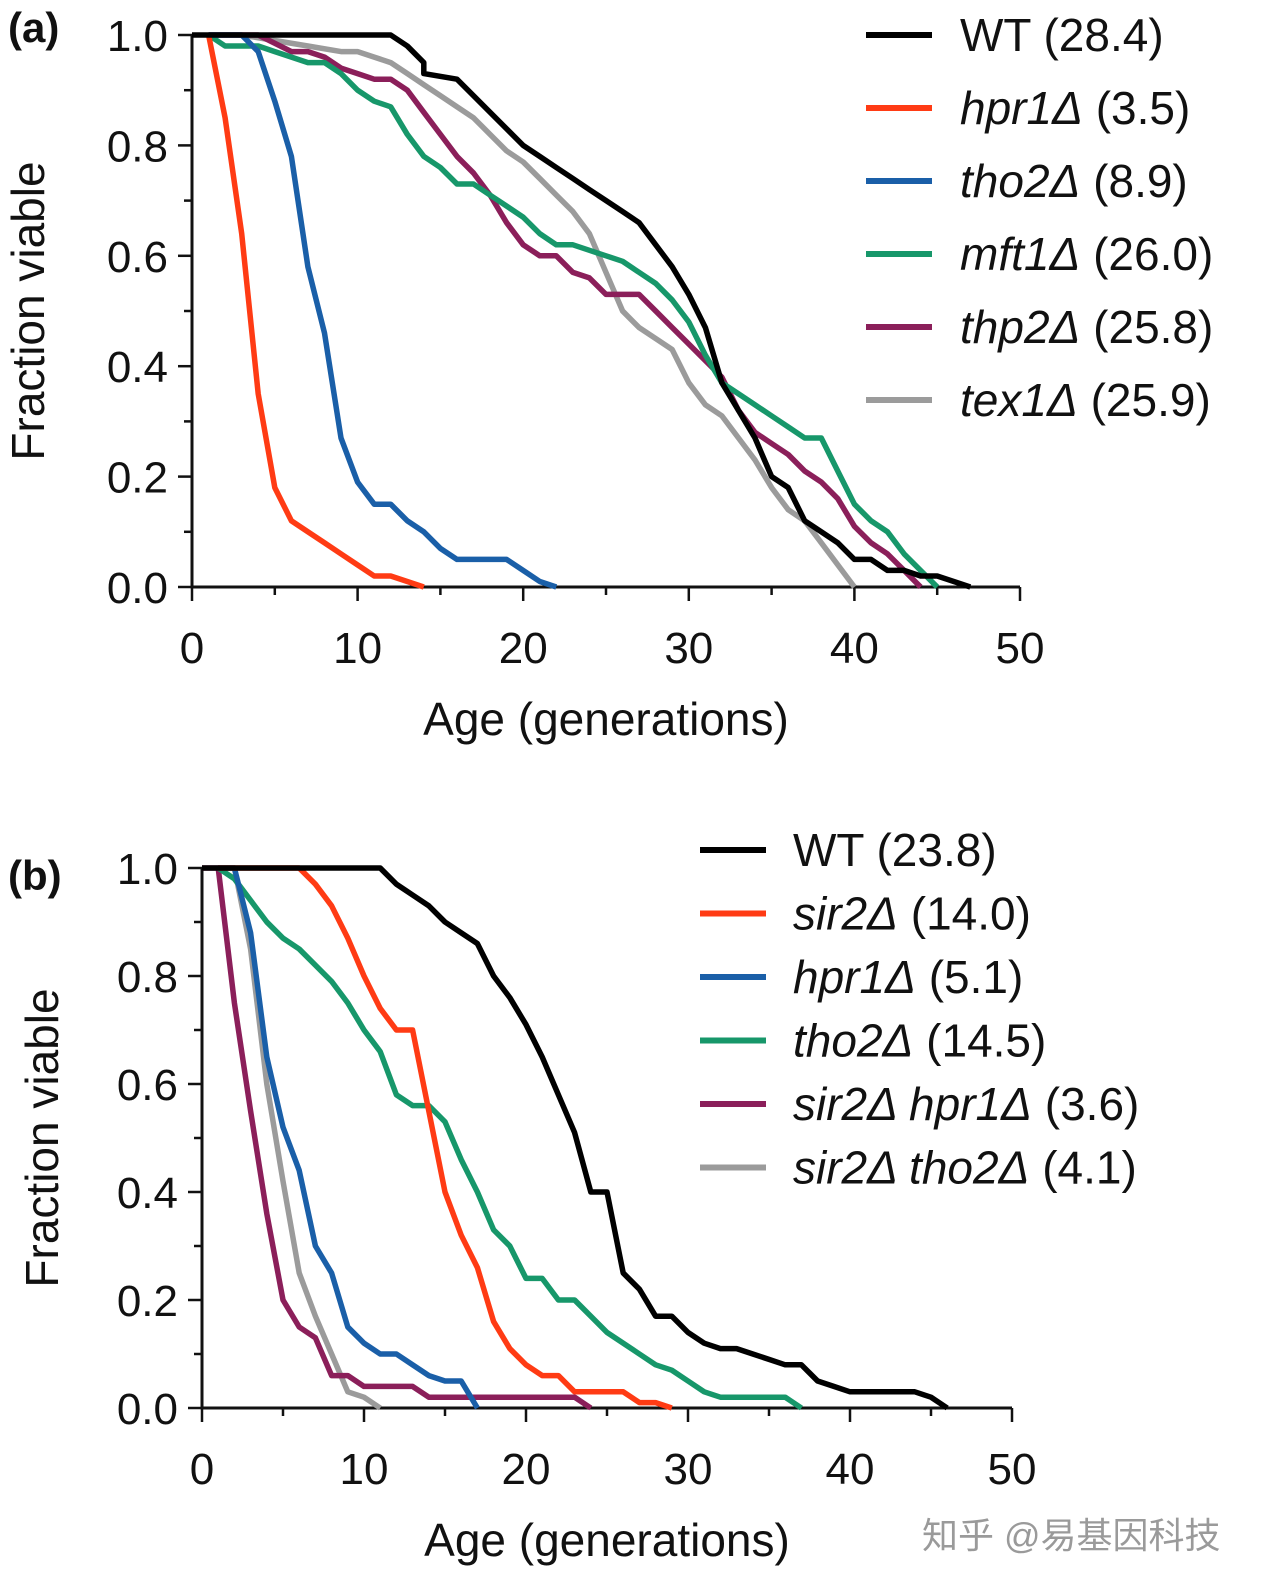  I want to click on panel-b-legend-name: sir2Δ hpr1Δ, so click(912, 1104).